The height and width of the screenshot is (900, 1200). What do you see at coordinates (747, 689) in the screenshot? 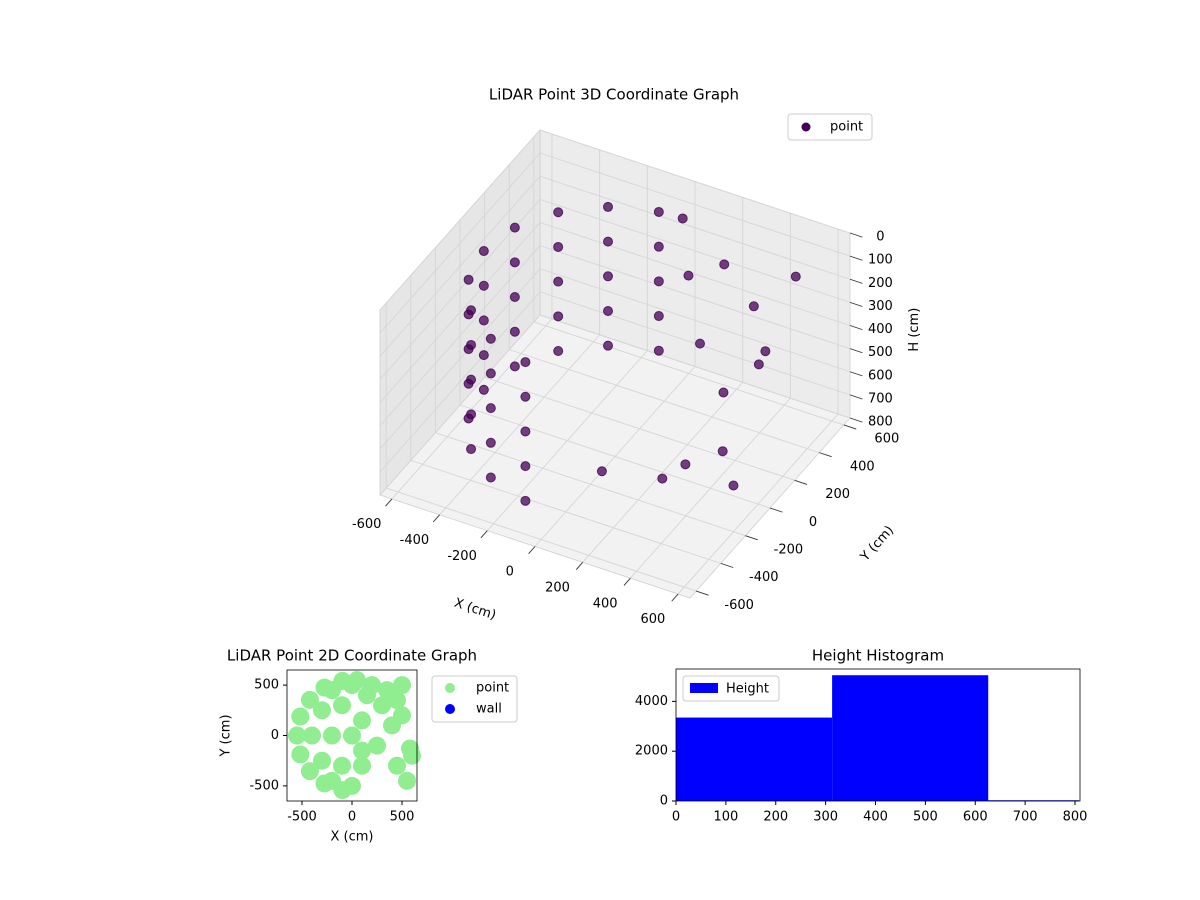
I see `legend-label: Height` at bounding box center [747, 689].